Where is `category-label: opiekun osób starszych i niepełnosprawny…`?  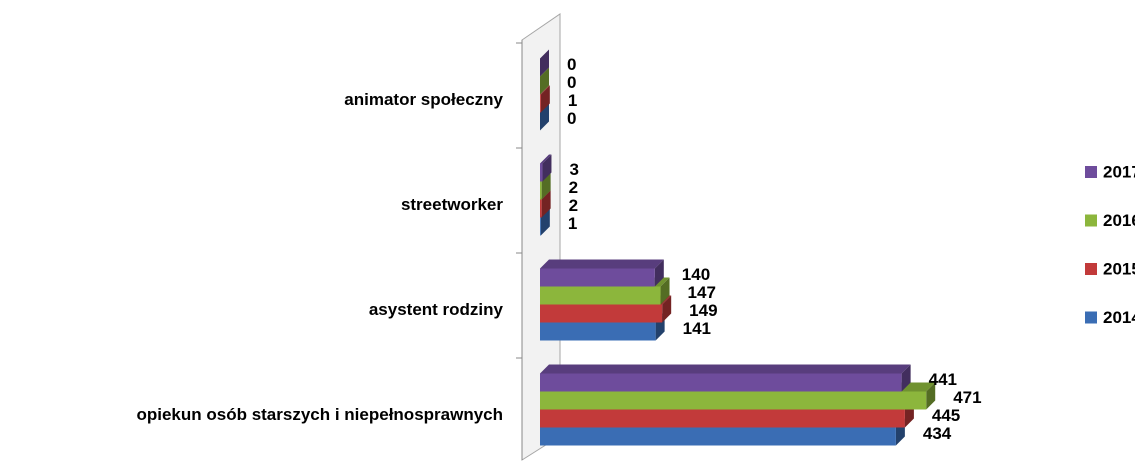
category-label: opiekun osób starszych i niepełnosprawny… is located at coordinates (319, 414).